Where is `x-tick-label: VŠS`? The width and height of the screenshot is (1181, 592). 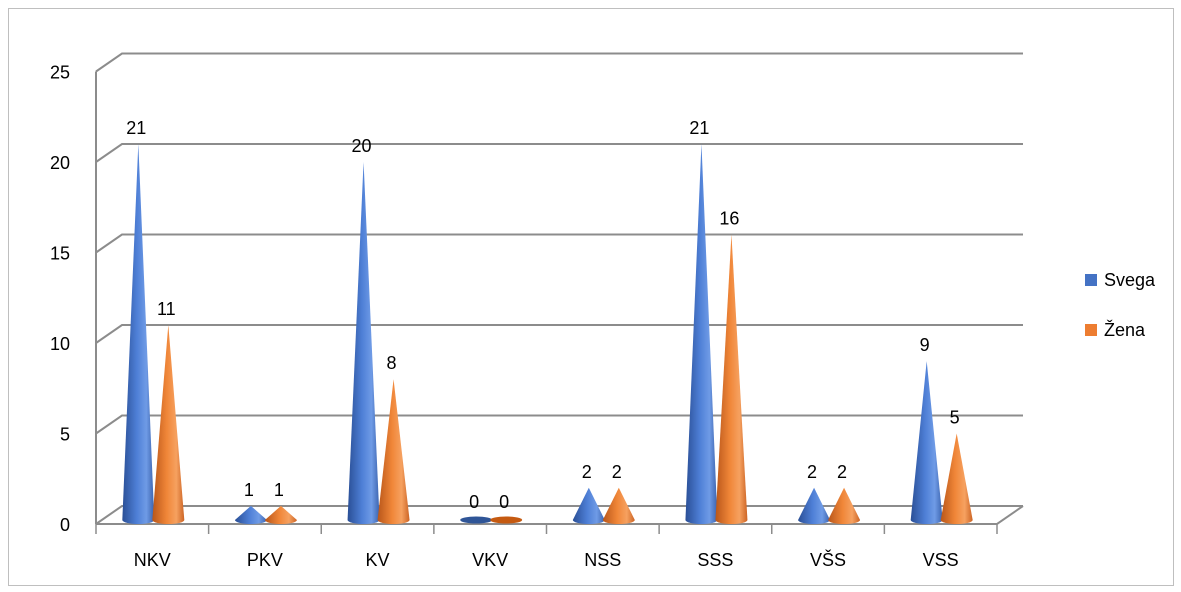 x-tick-label: VŠS is located at coordinates (828, 559).